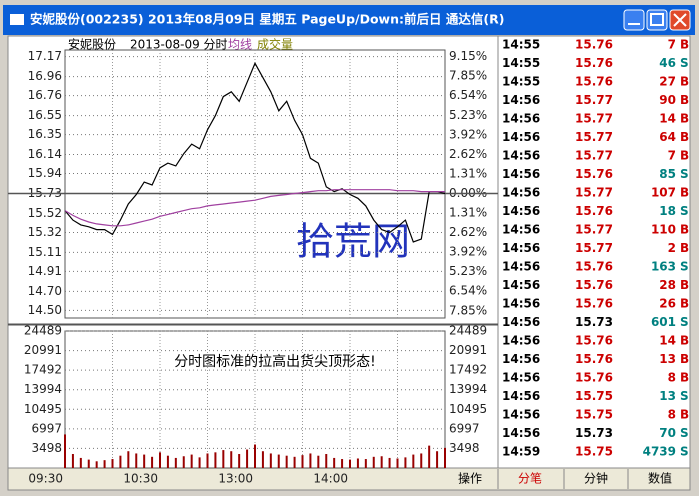 The width and height of the screenshot is (699, 500). Describe the element at coordinates (464, 448) in the screenshot. I see `vol-tick-label-right: 3498` at that location.